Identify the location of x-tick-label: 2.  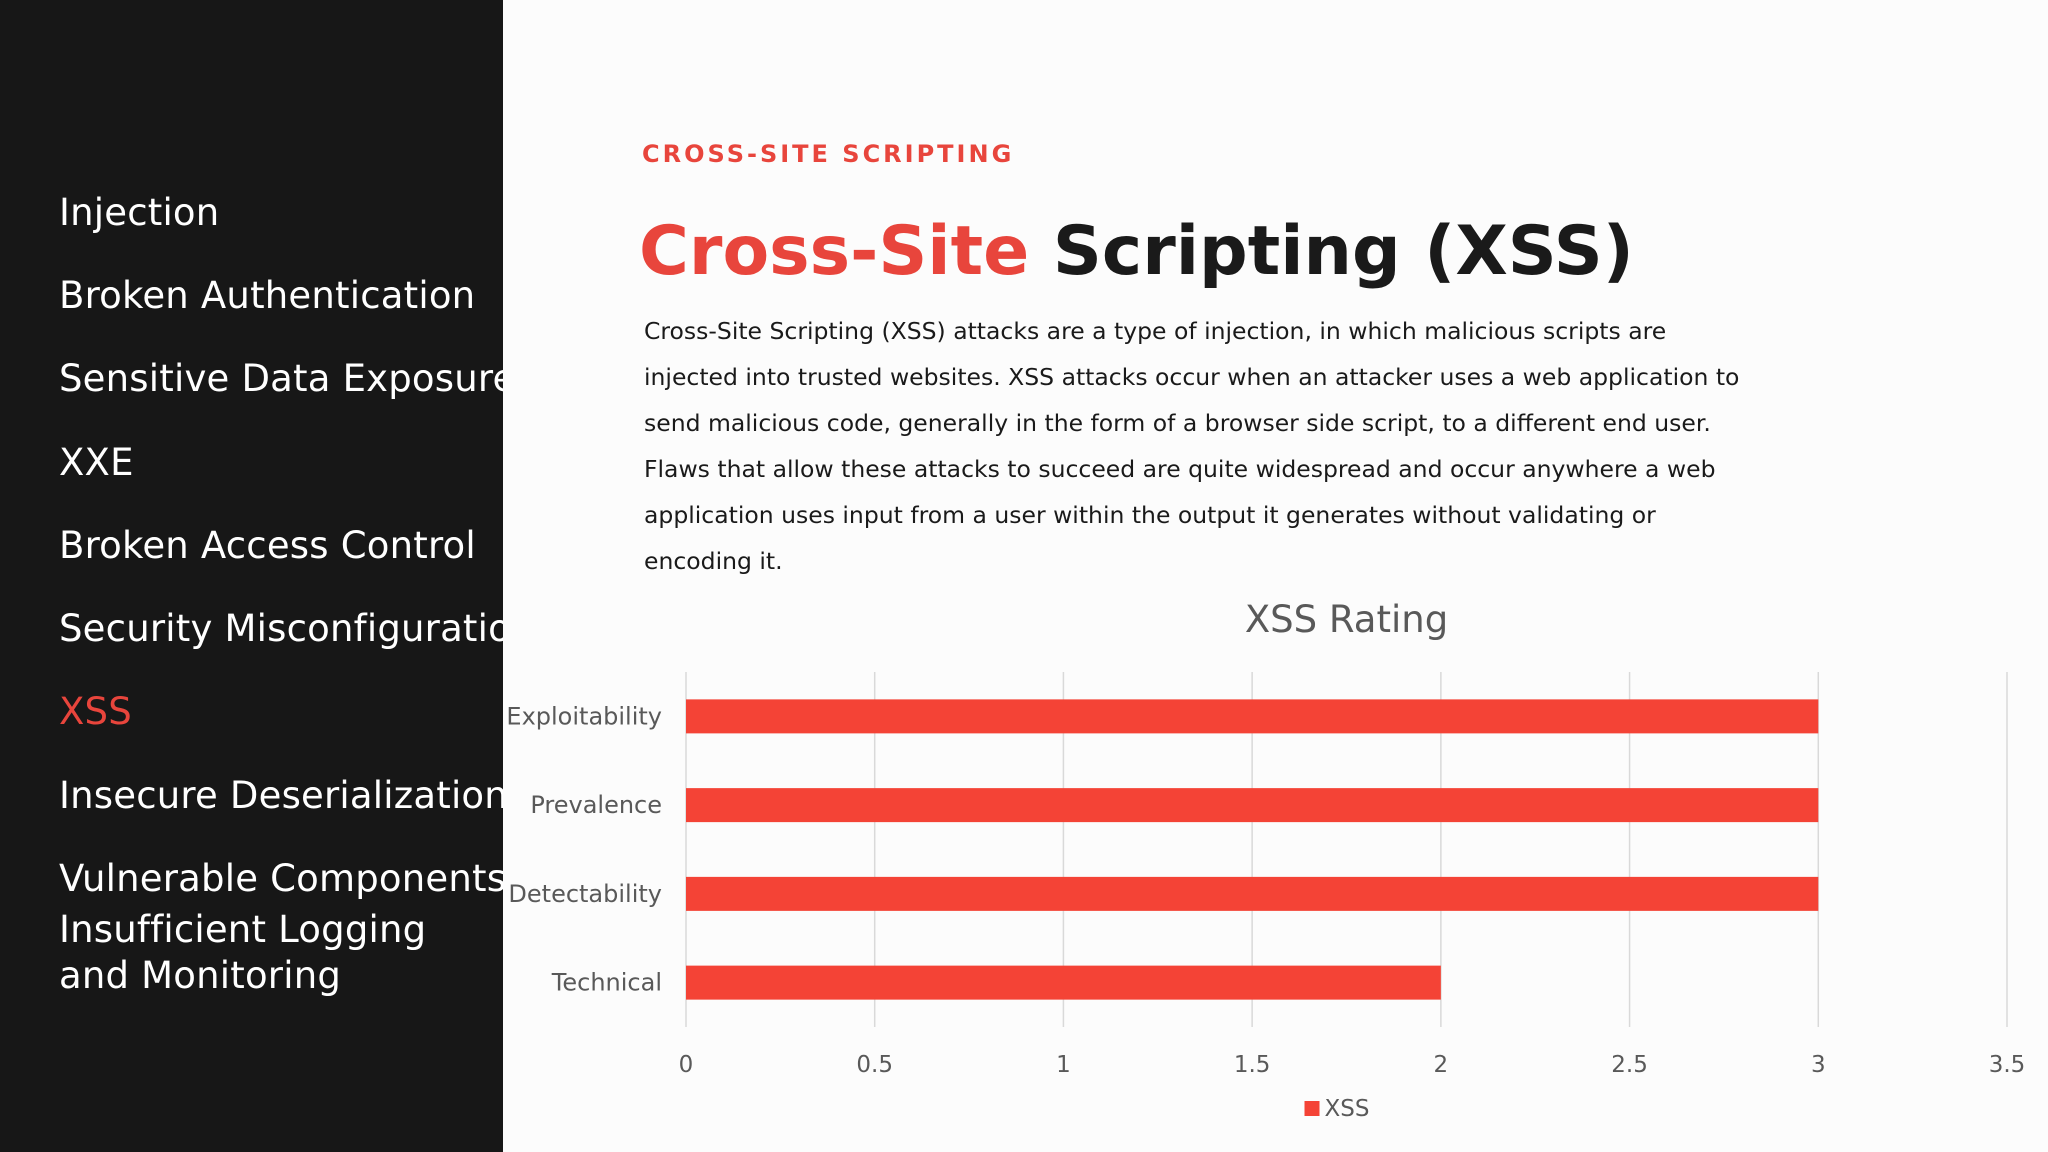
(1441, 1065).